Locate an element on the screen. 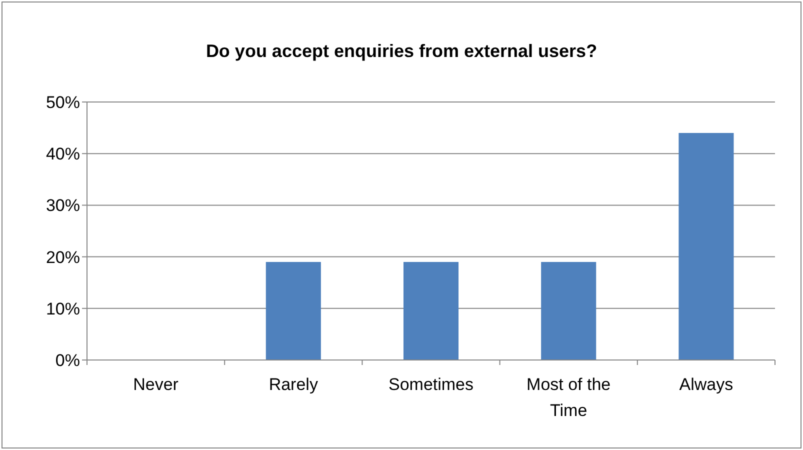 This screenshot has width=803, height=450. y-tick-label: 40% is located at coordinates (63, 154).